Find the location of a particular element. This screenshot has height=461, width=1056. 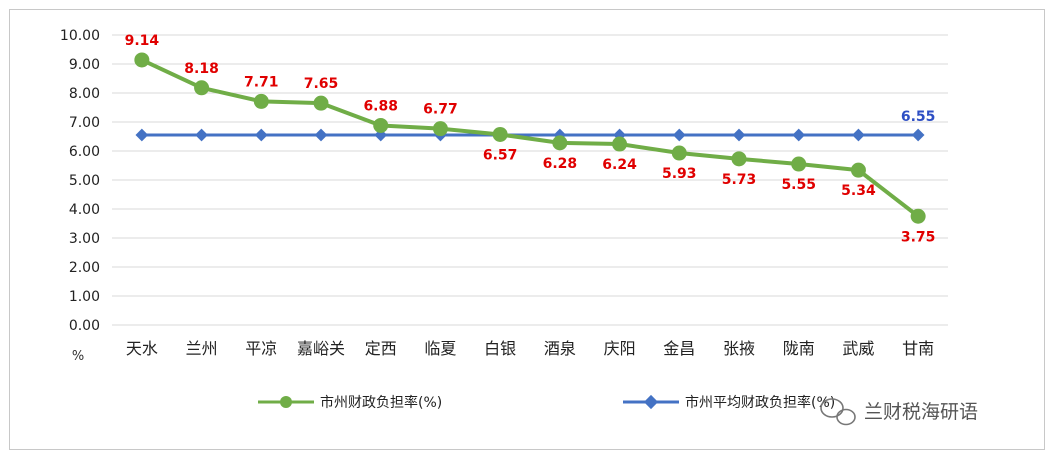

y-tick-label: 1.00 is located at coordinates (84, 297).